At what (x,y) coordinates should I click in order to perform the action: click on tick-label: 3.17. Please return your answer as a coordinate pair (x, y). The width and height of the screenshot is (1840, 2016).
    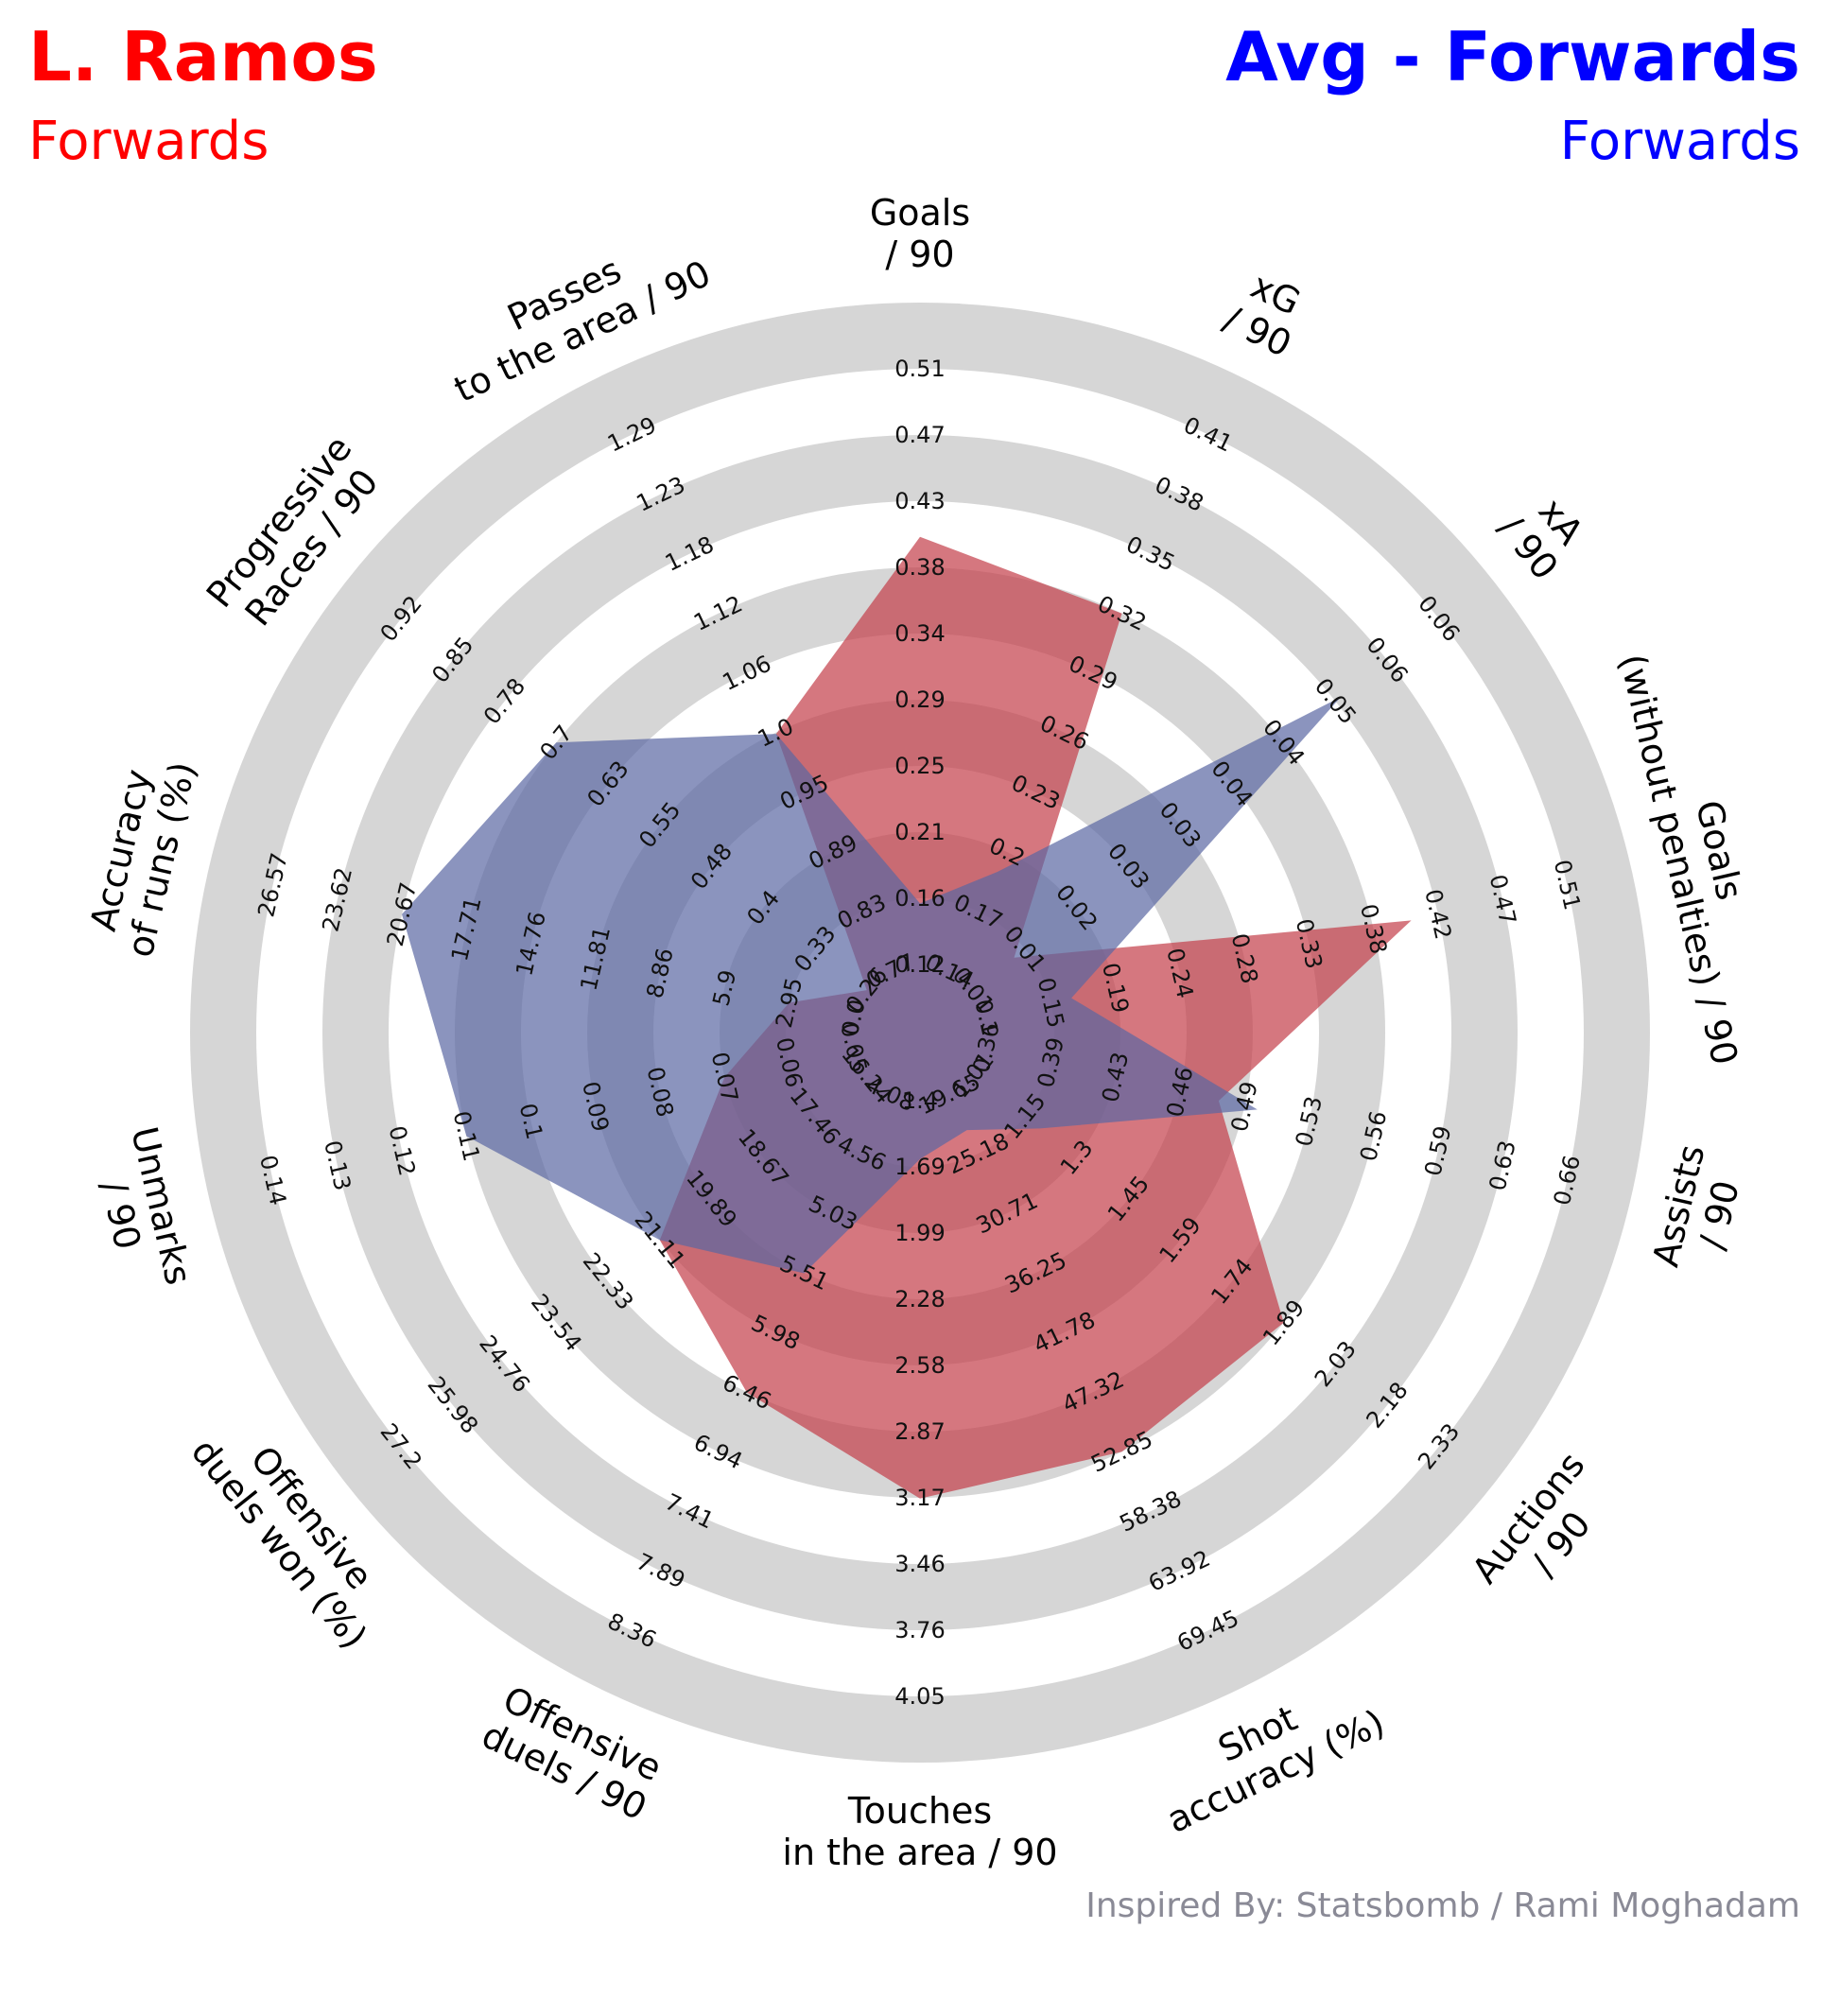
    Looking at the image, I should click on (919, 1498).